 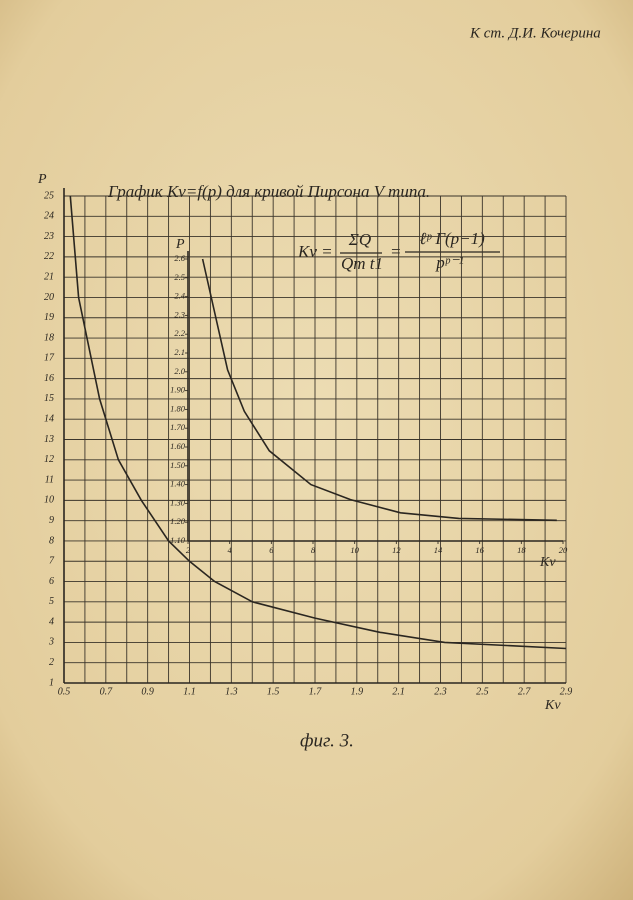 I want to click on x-tick-label: 4, so click(x=230, y=550).